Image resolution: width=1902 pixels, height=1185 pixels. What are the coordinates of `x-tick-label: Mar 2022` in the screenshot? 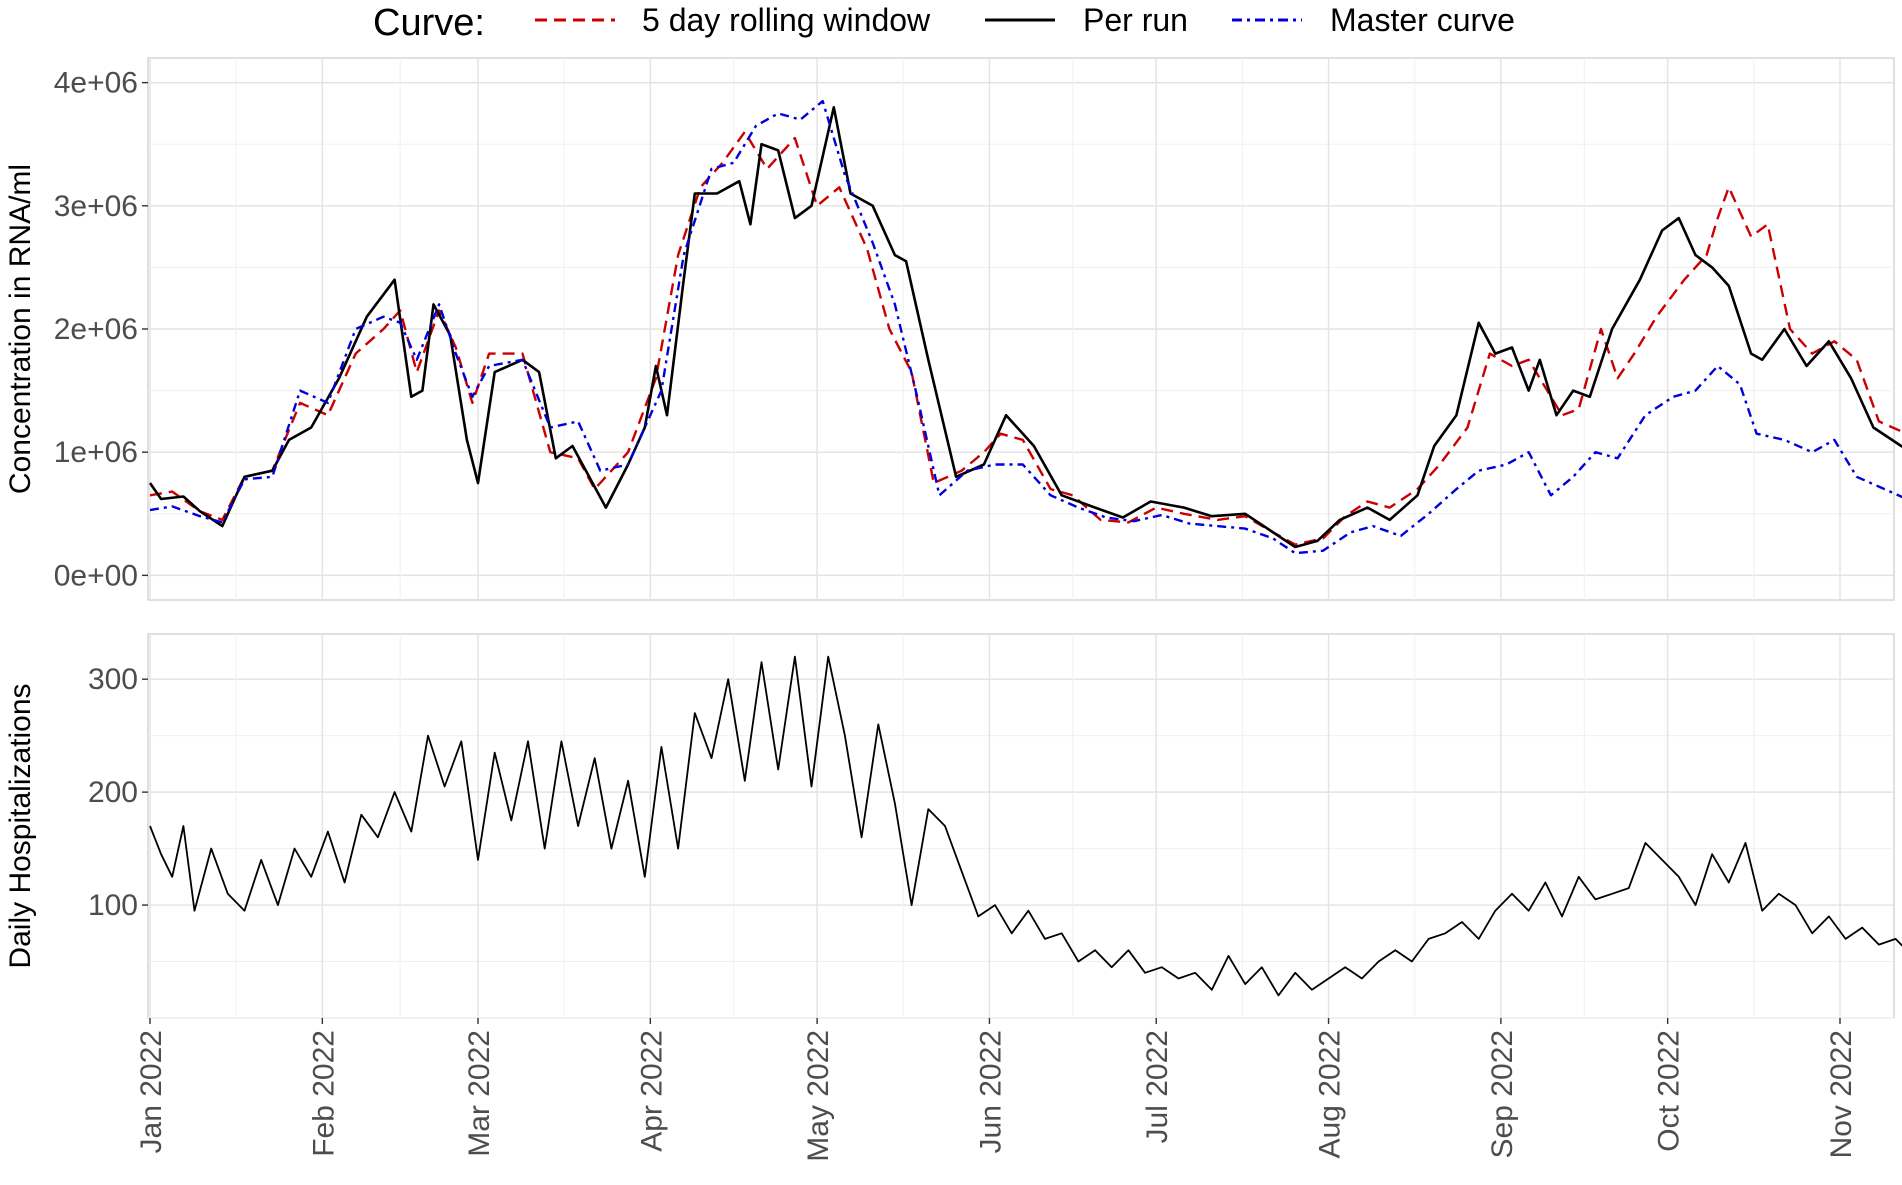 It's located at (479, 1093).